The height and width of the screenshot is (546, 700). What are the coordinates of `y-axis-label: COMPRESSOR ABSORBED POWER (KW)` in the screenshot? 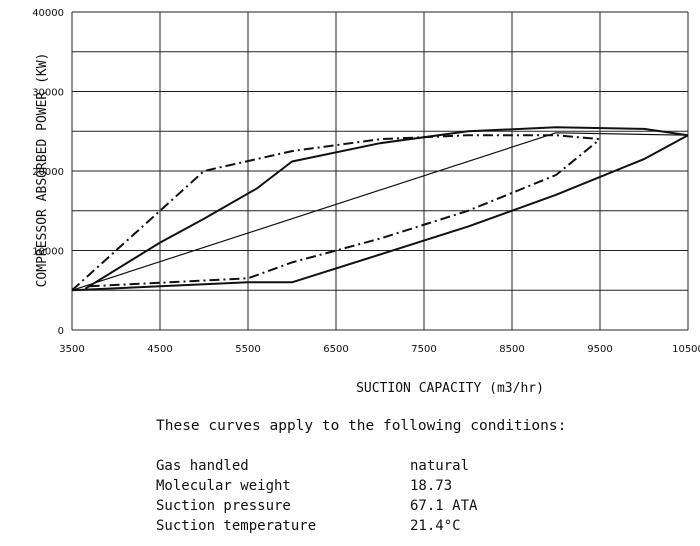 It's located at (42, 170).